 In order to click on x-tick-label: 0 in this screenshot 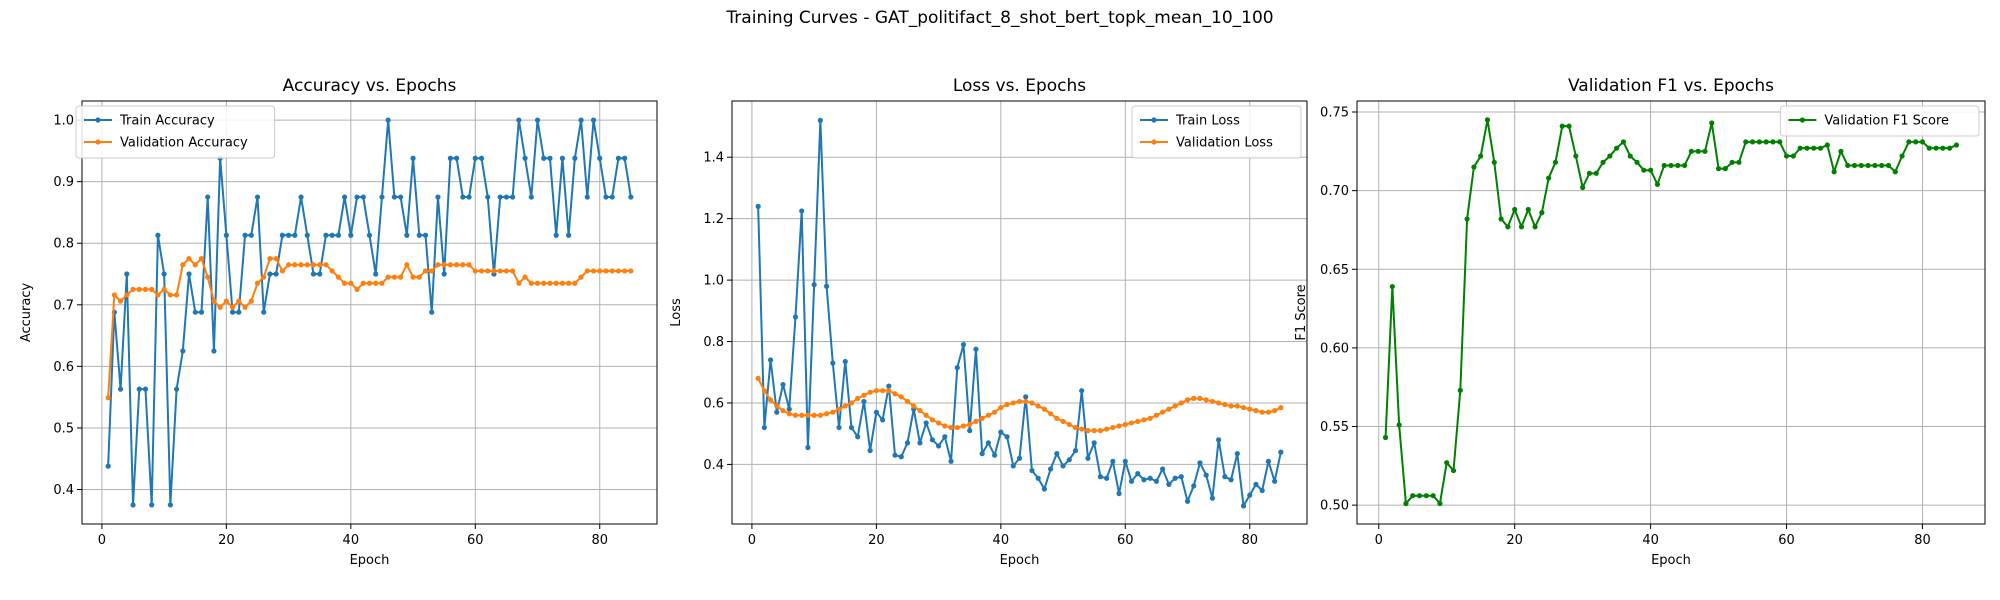, I will do `click(1379, 540)`.